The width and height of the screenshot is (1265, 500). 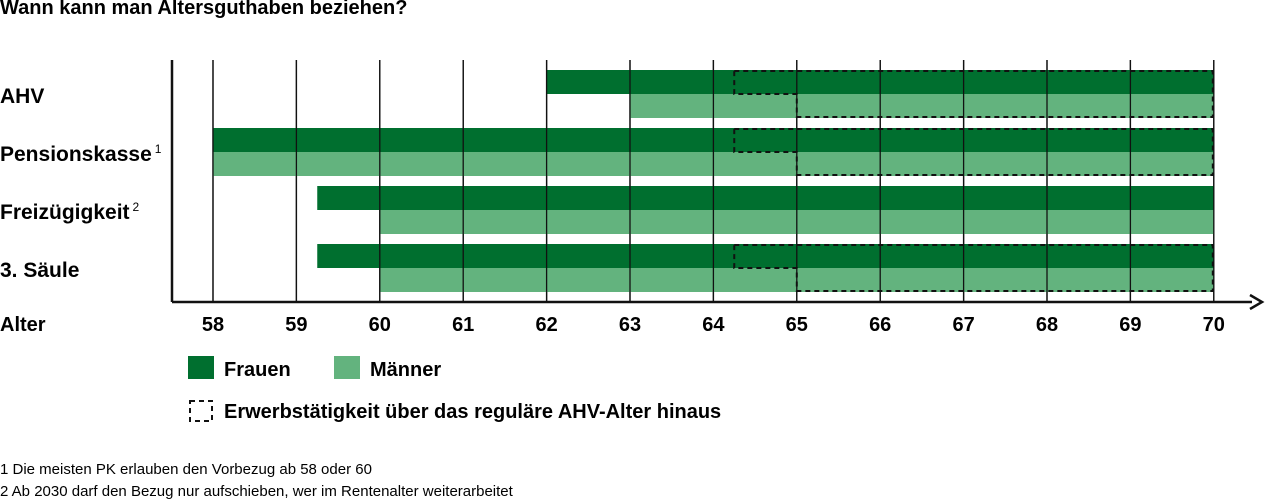 I want to click on x-tick-label: 65, so click(x=797, y=325).